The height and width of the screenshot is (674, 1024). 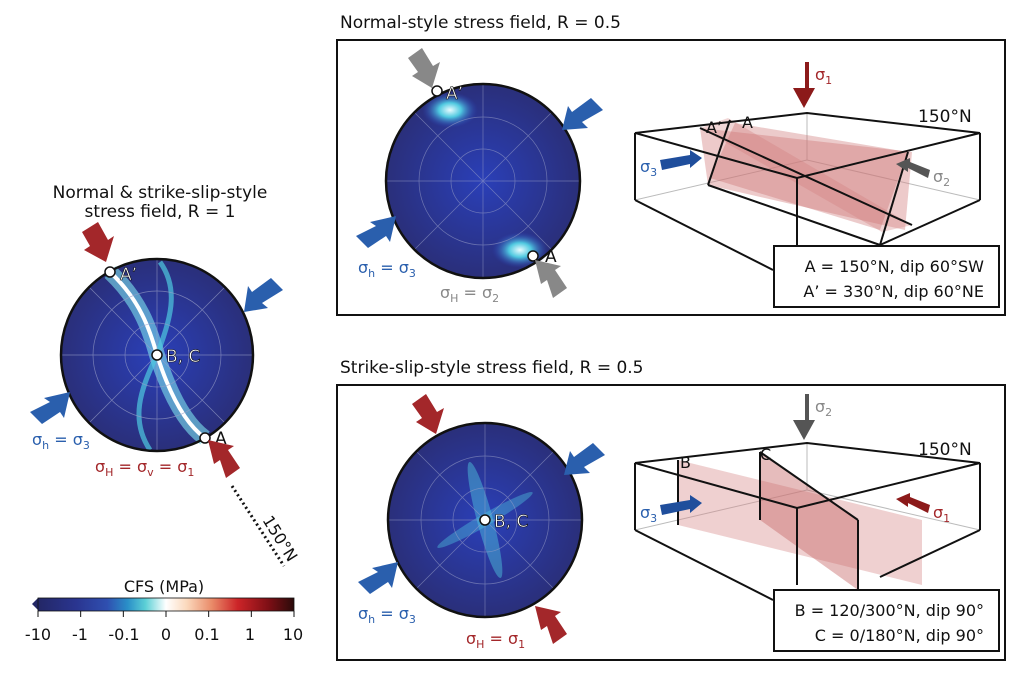 What do you see at coordinates (164, 586) in the screenshot?
I see `colorbar-title: CFS (MPa)` at bounding box center [164, 586].